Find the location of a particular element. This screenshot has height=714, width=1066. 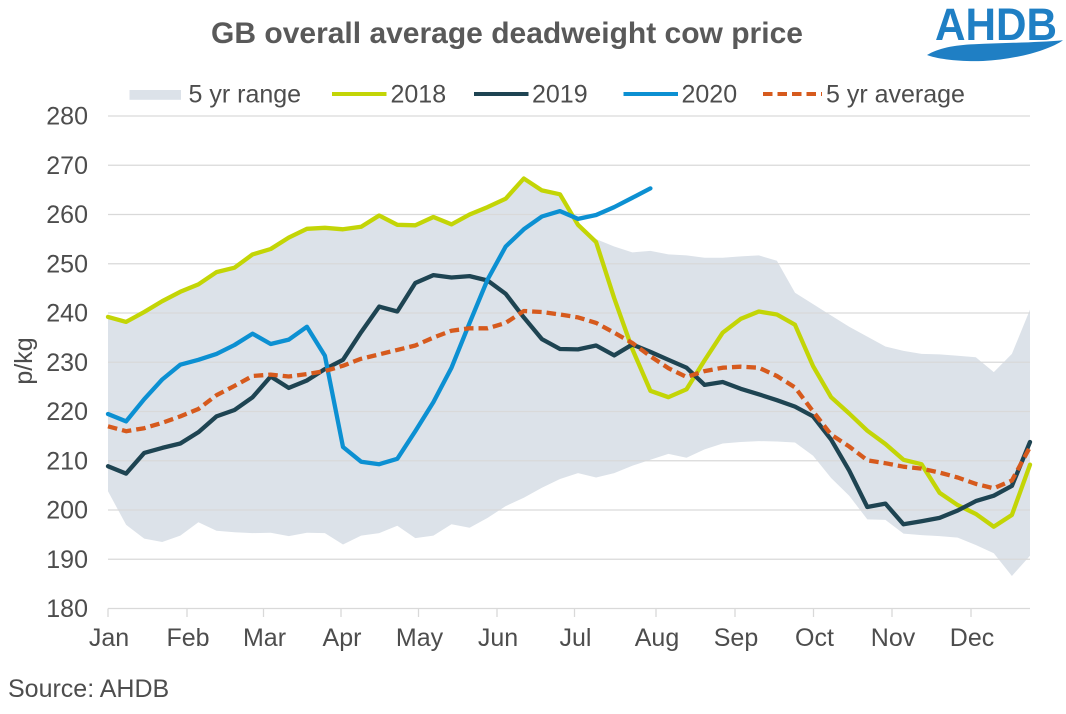

svg-text: 240 is located at coordinates (67, 314).